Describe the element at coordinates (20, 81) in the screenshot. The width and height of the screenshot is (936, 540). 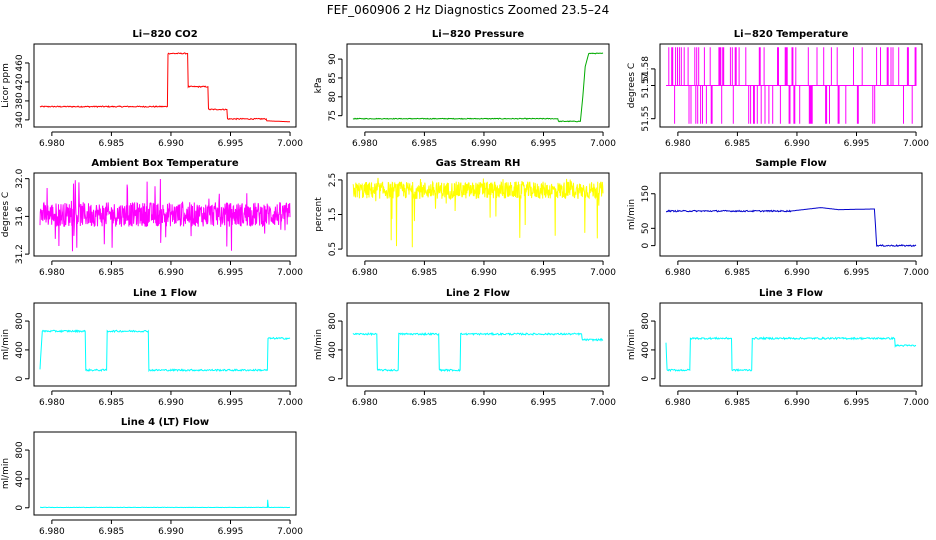
I see `y-tick-label: 420` at that location.